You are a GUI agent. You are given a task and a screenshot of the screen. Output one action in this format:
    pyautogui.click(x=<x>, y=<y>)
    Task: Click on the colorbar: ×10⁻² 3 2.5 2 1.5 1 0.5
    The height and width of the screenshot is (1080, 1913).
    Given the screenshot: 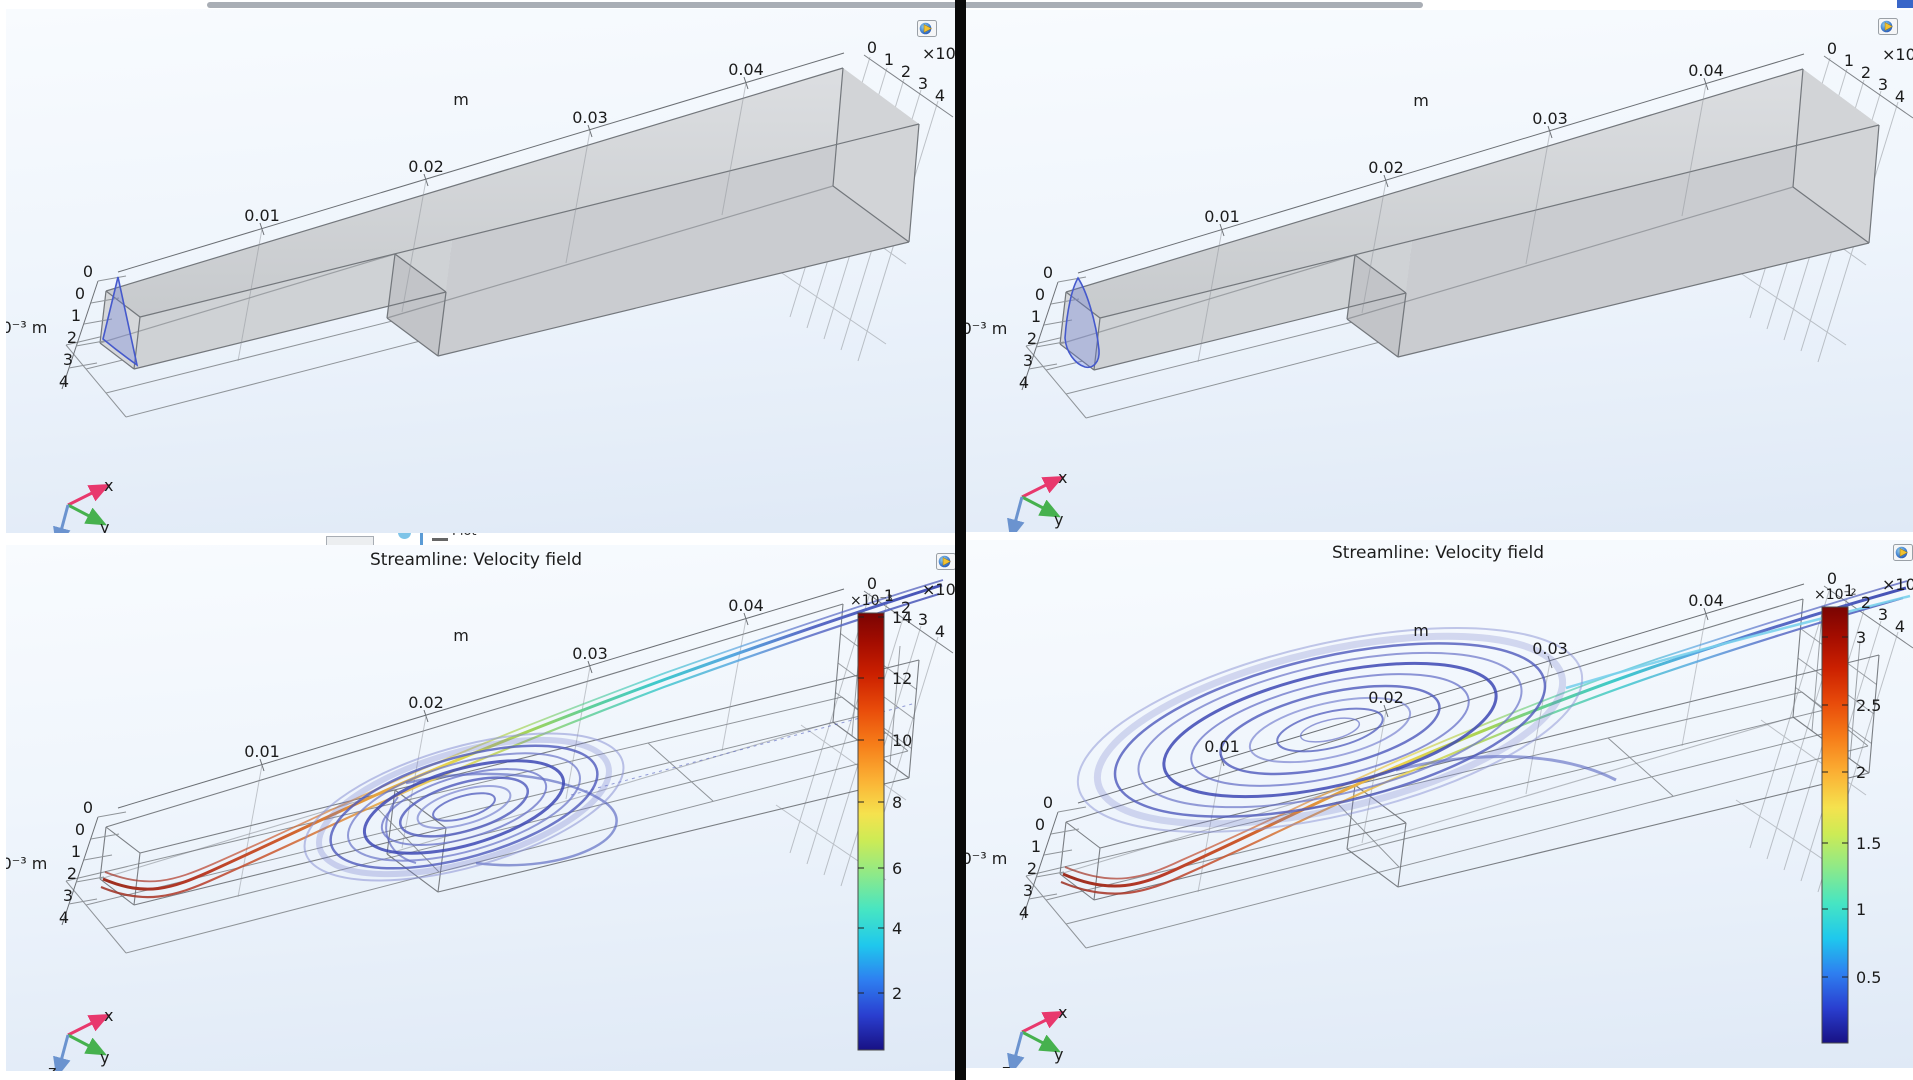 What is the action you would take?
    pyautogui.click(x=1847, y=815)
    